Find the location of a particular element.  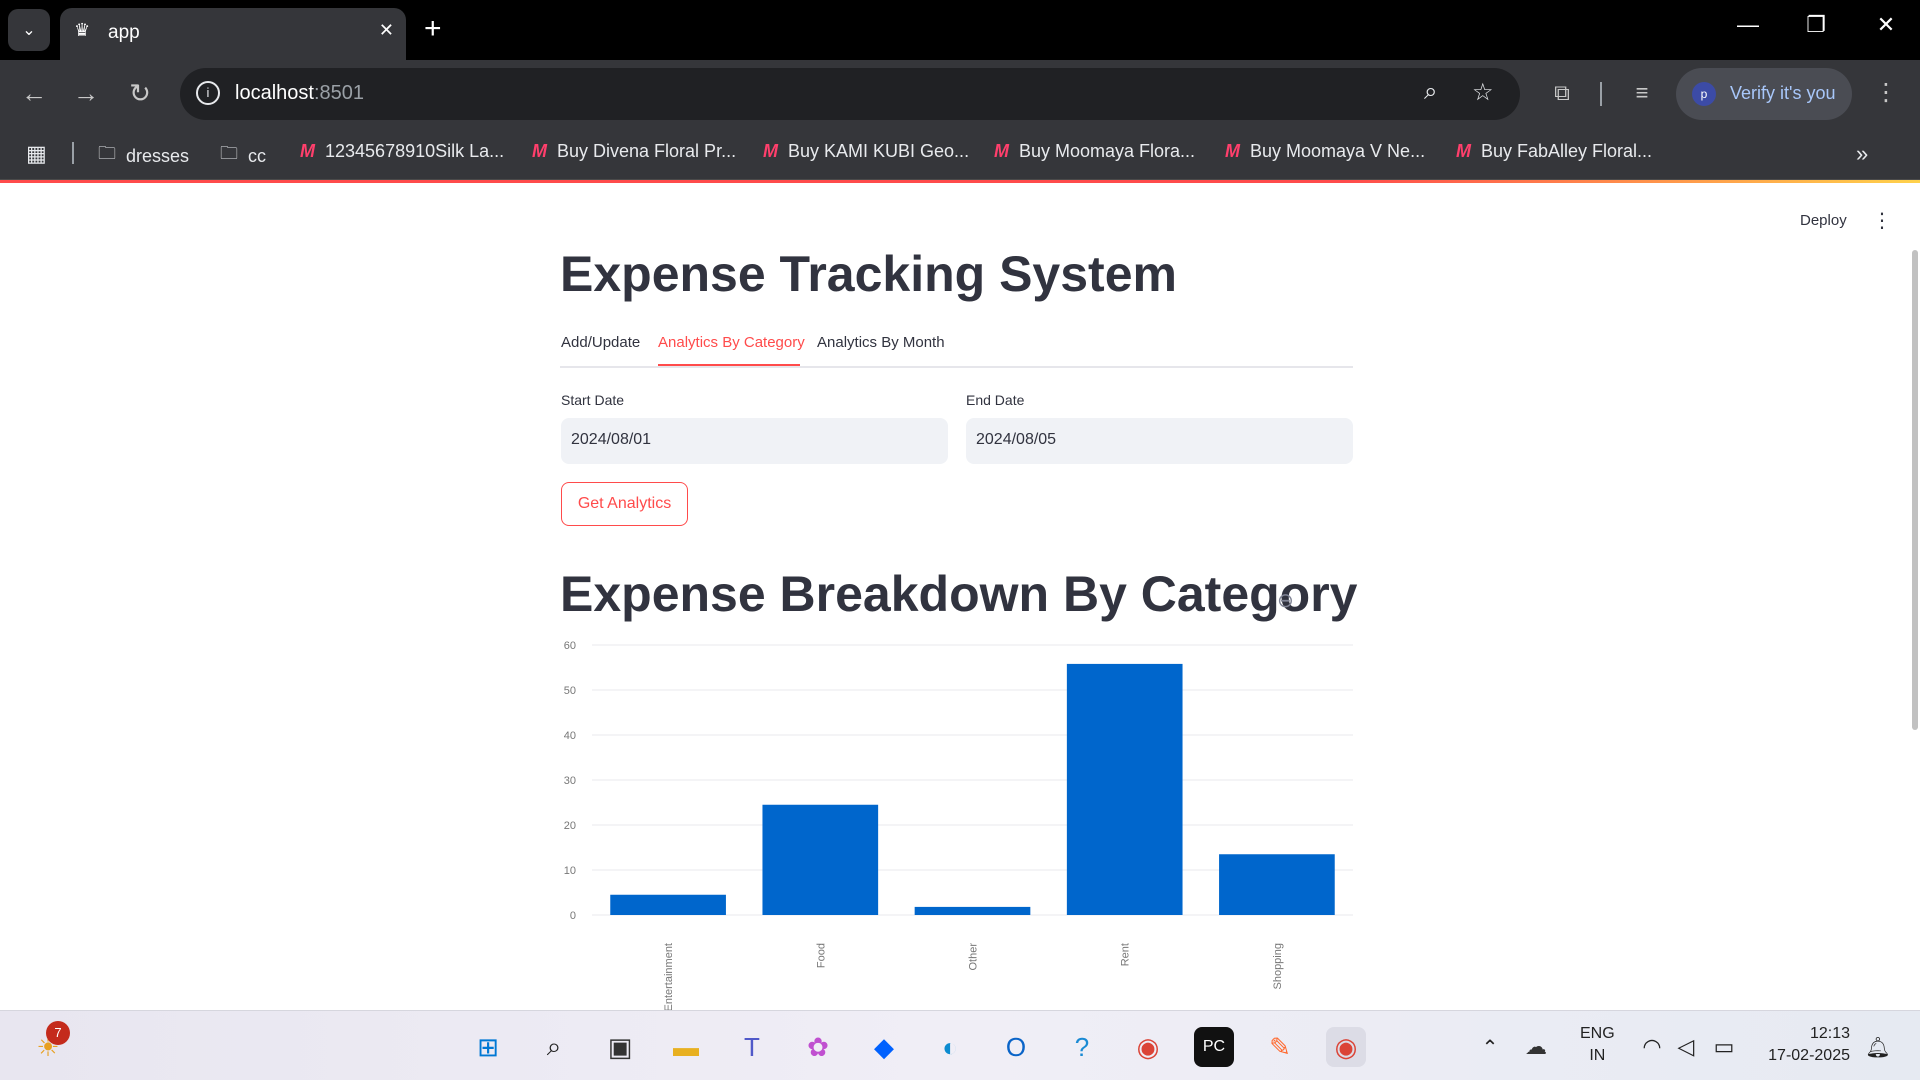

zoom-icon: ⌕ is located at coordinates (1431, 91).